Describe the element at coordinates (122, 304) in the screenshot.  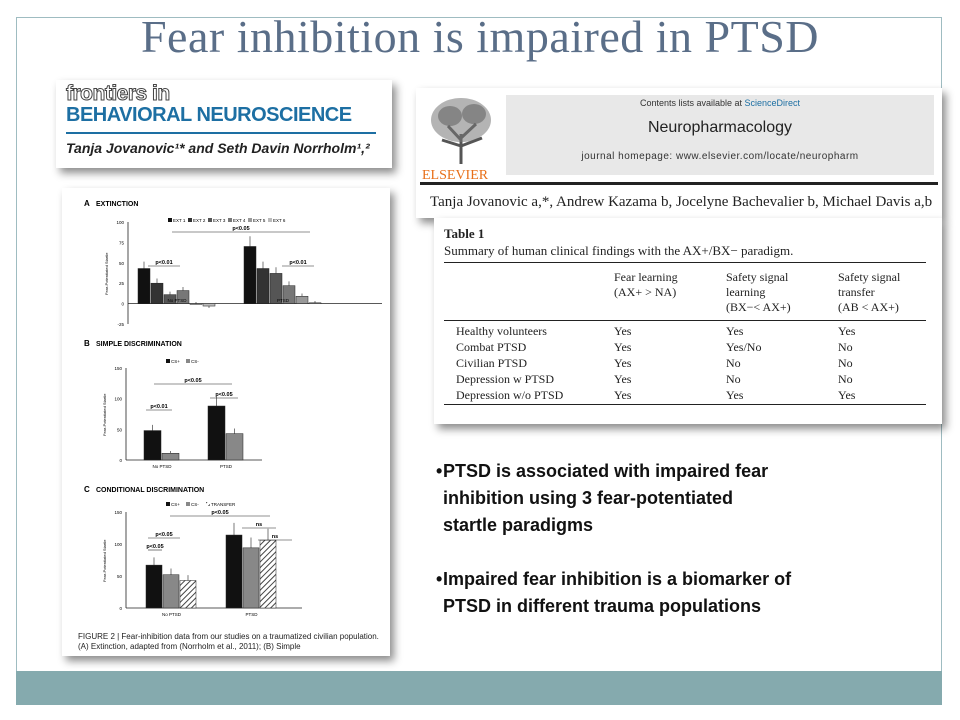
I see `y-tick-label: 0` at that location.